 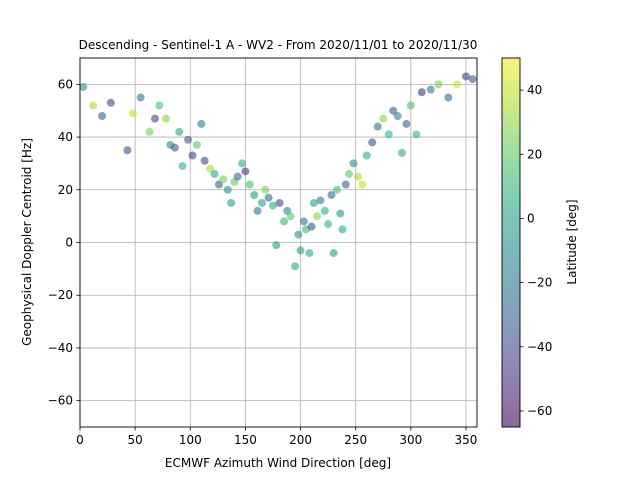 What do you see at coordinates (65, 137) in the screenshot?
I see `y-tick-label: 40` at bounding box center [65, 137].